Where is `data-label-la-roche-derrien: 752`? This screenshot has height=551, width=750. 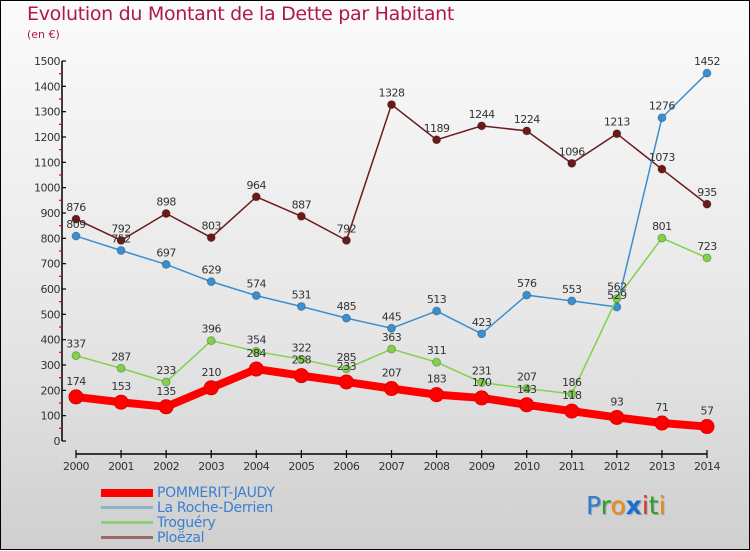
data-label-la-roche-derrien: 752 is located at coordinates (121, 238).